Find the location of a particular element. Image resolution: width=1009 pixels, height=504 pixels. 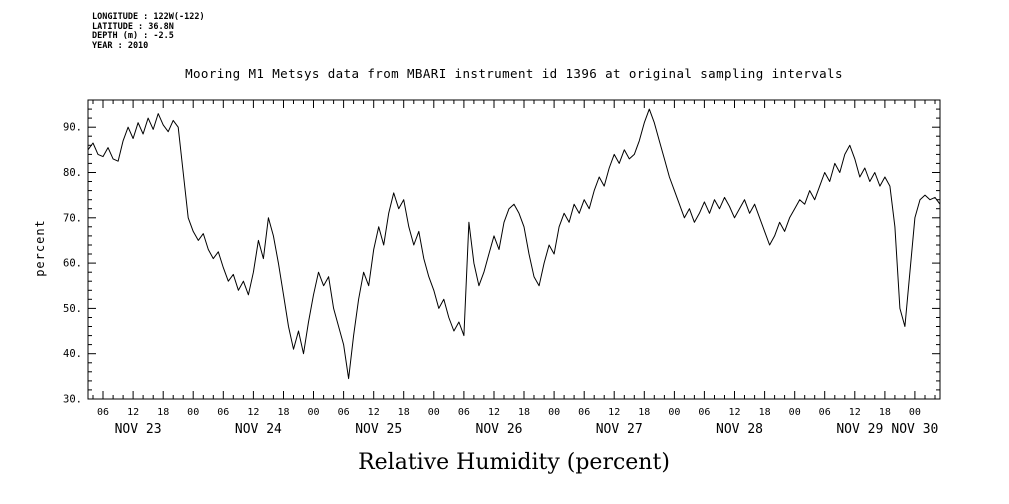

chart-caption: Relative Humidity (percent) is located at coordinates (514, 462).